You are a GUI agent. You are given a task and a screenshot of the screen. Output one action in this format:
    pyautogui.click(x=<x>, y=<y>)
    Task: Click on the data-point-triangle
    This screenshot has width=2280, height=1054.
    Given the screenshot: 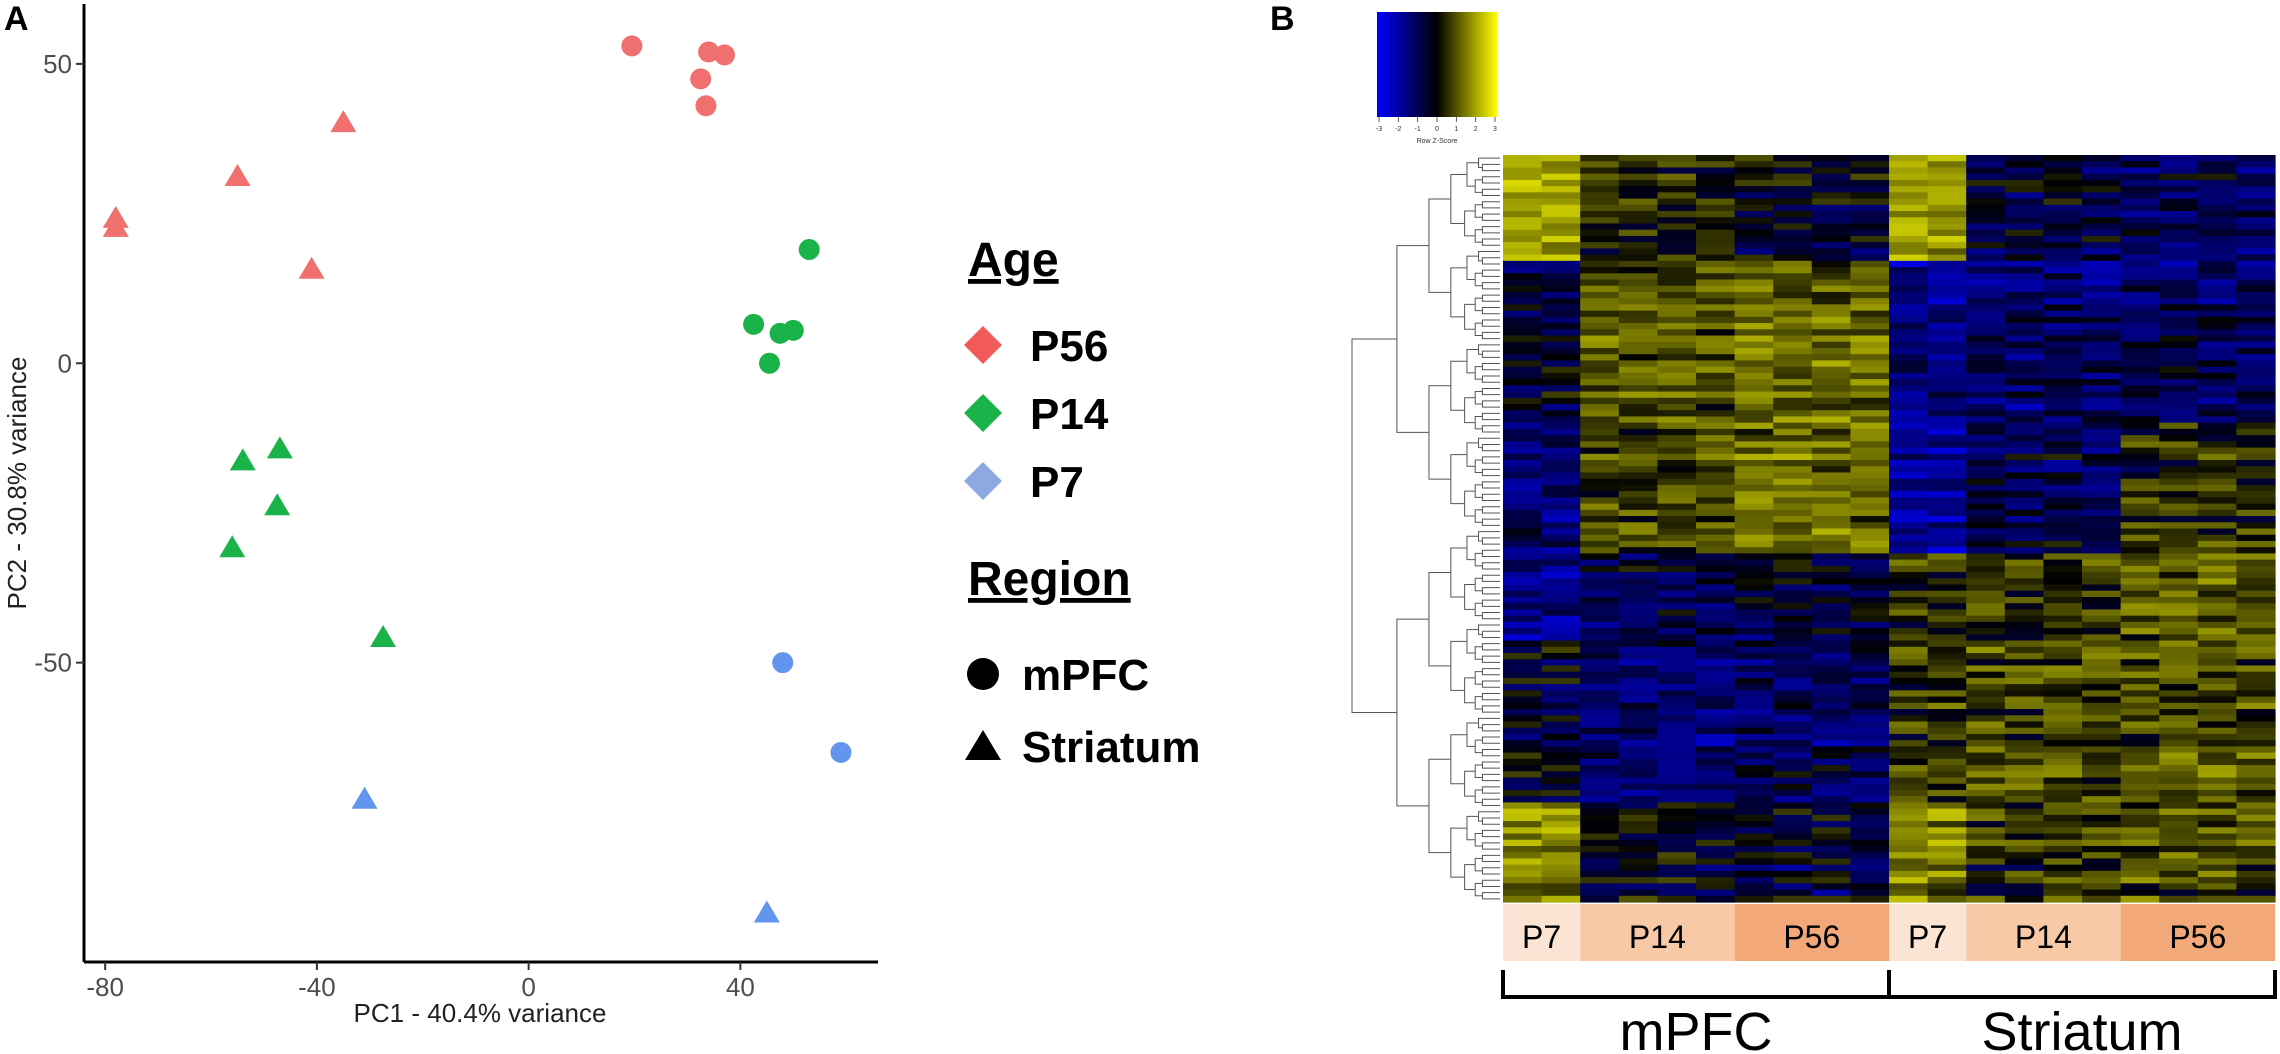 What is the action you would take?
    pyautogui.click(x=383, y=636)
    